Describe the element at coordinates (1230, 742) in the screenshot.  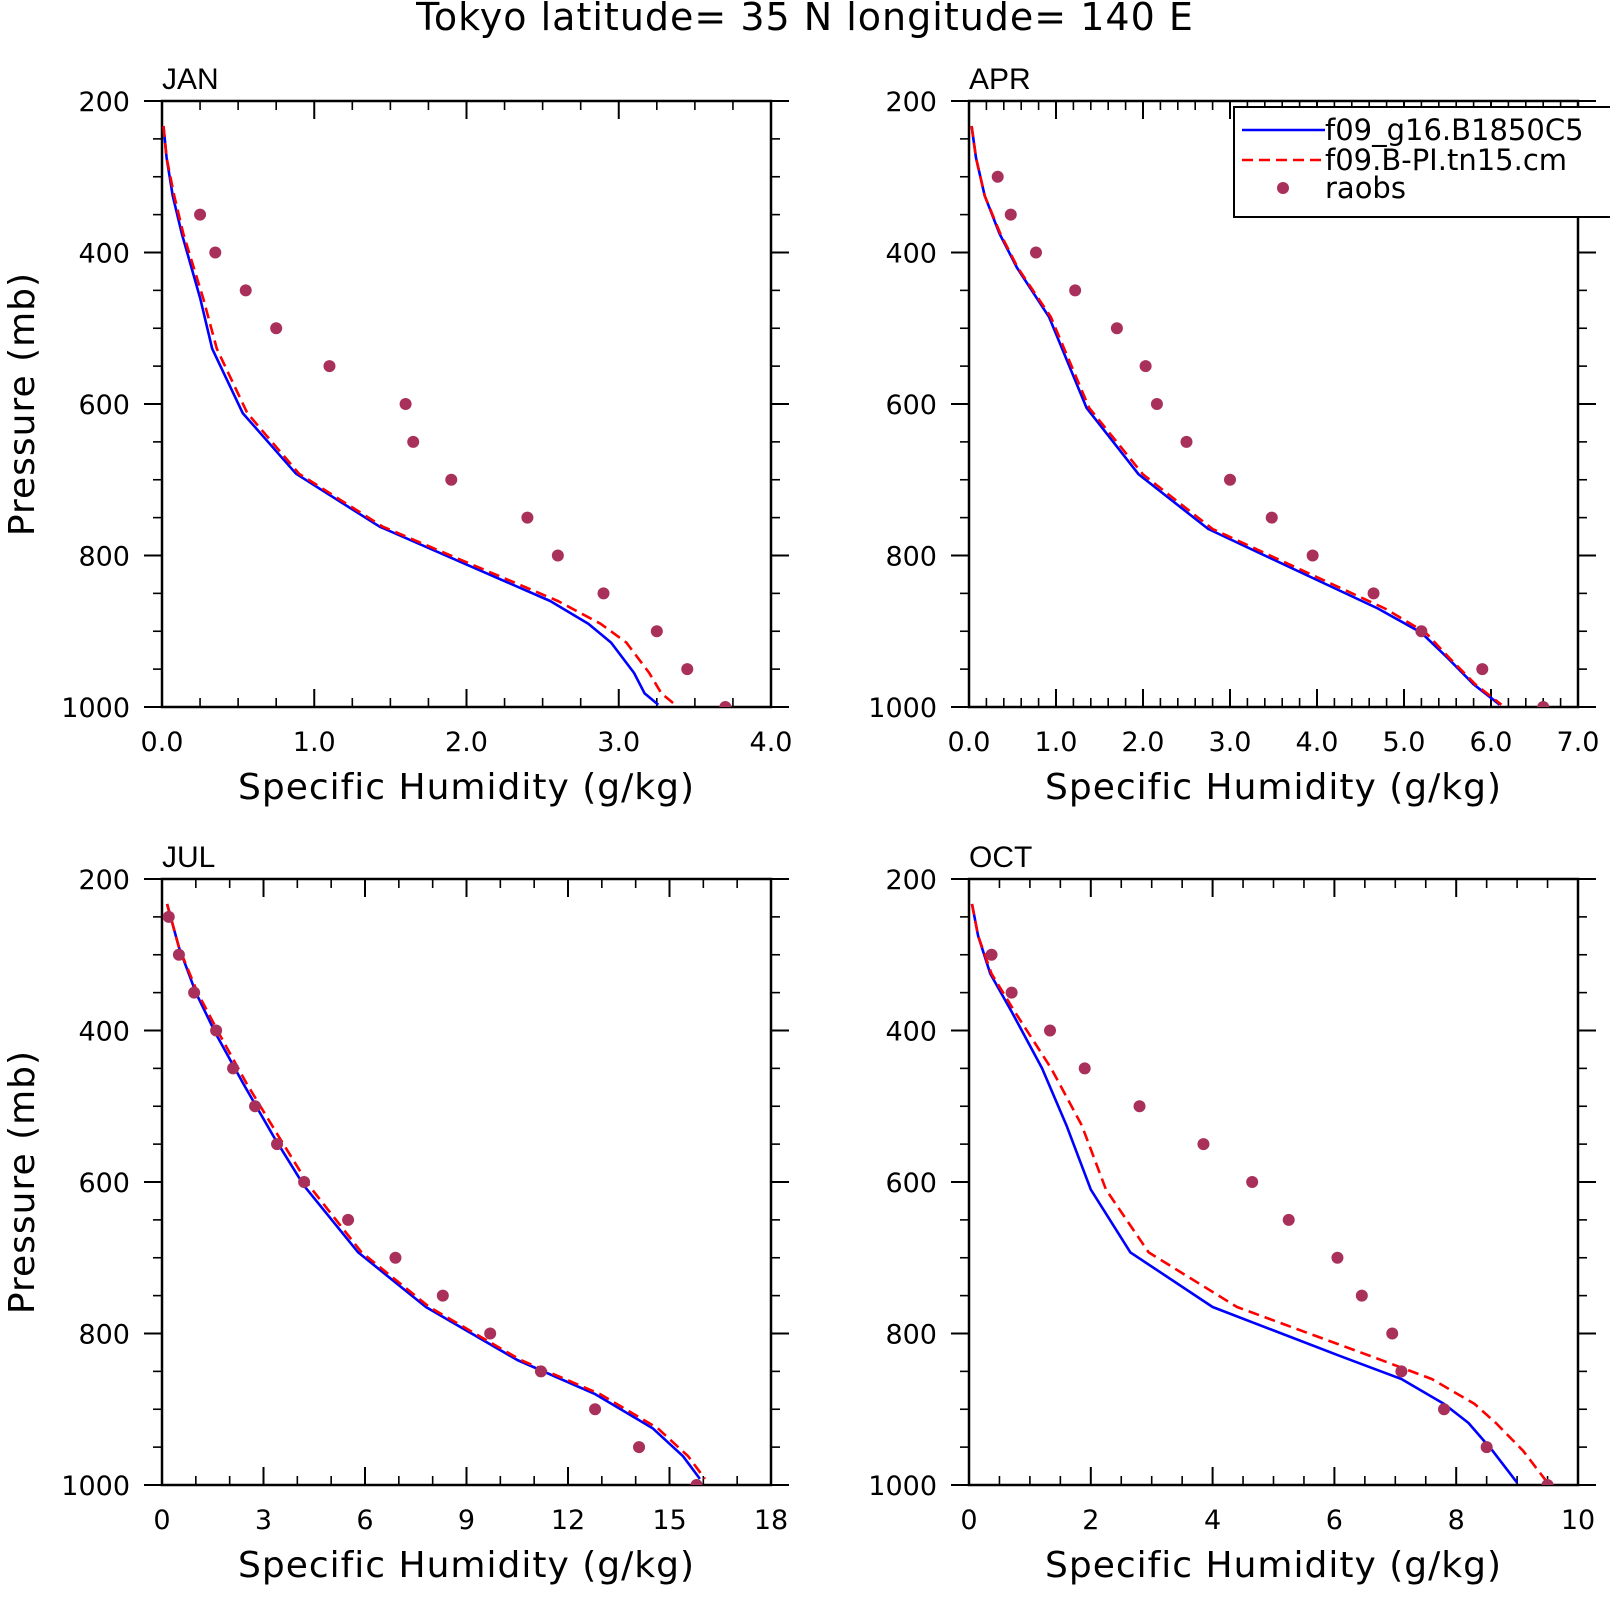
I see `x-tick-label: 3.0` at that location.